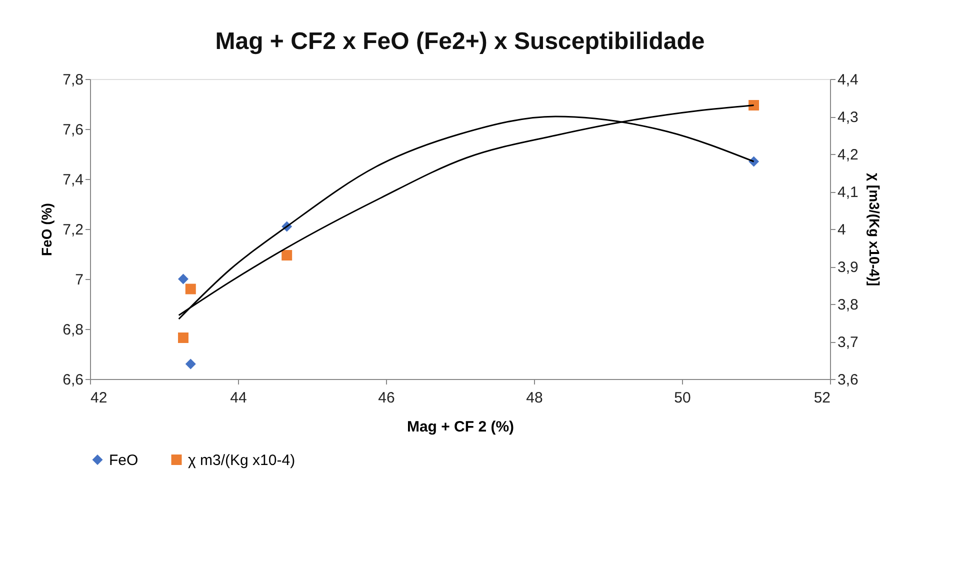 The height and width of the screenshot is (581, 958). I want to click on y-tick-label: 7, so click(79, 280).